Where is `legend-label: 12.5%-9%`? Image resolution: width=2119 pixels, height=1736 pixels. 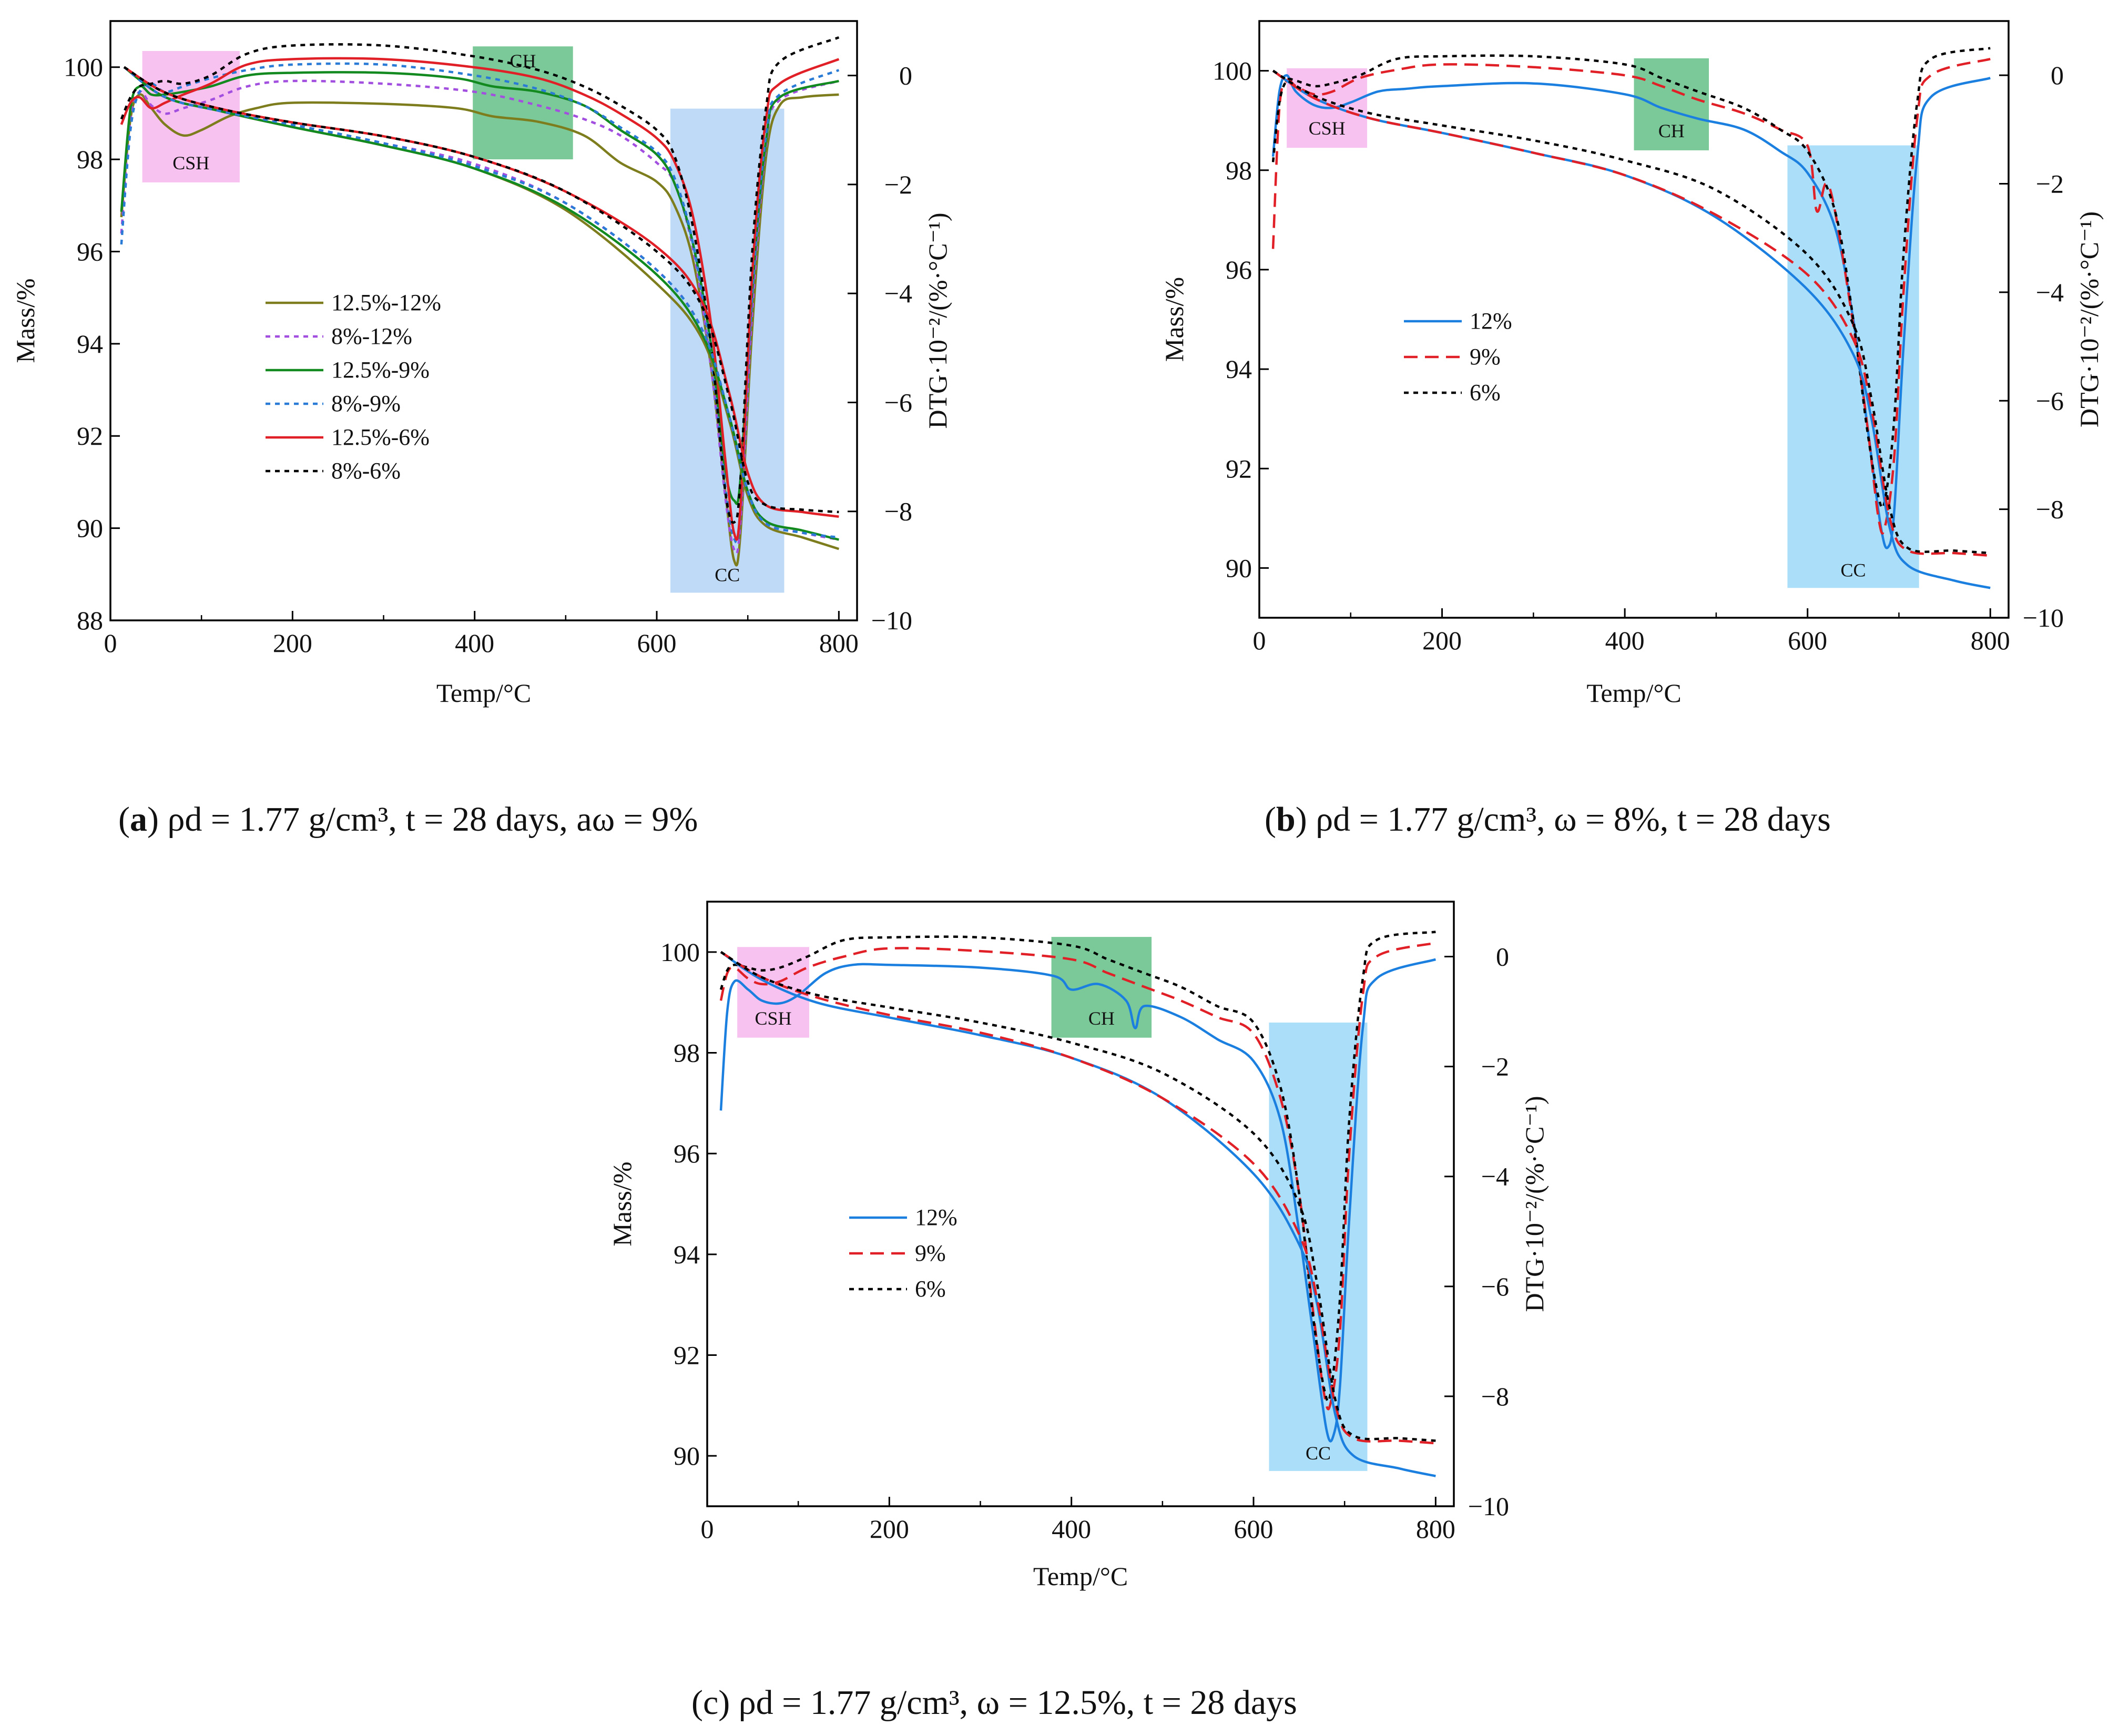 legend-label: 12.5%-9% is located at coordinates (380, 370).